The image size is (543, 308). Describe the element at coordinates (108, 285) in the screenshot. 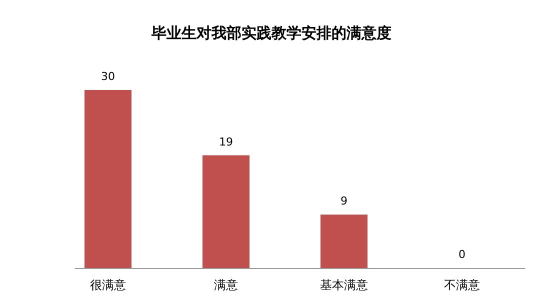

I see `x-tick-label: 很满意` at that location.